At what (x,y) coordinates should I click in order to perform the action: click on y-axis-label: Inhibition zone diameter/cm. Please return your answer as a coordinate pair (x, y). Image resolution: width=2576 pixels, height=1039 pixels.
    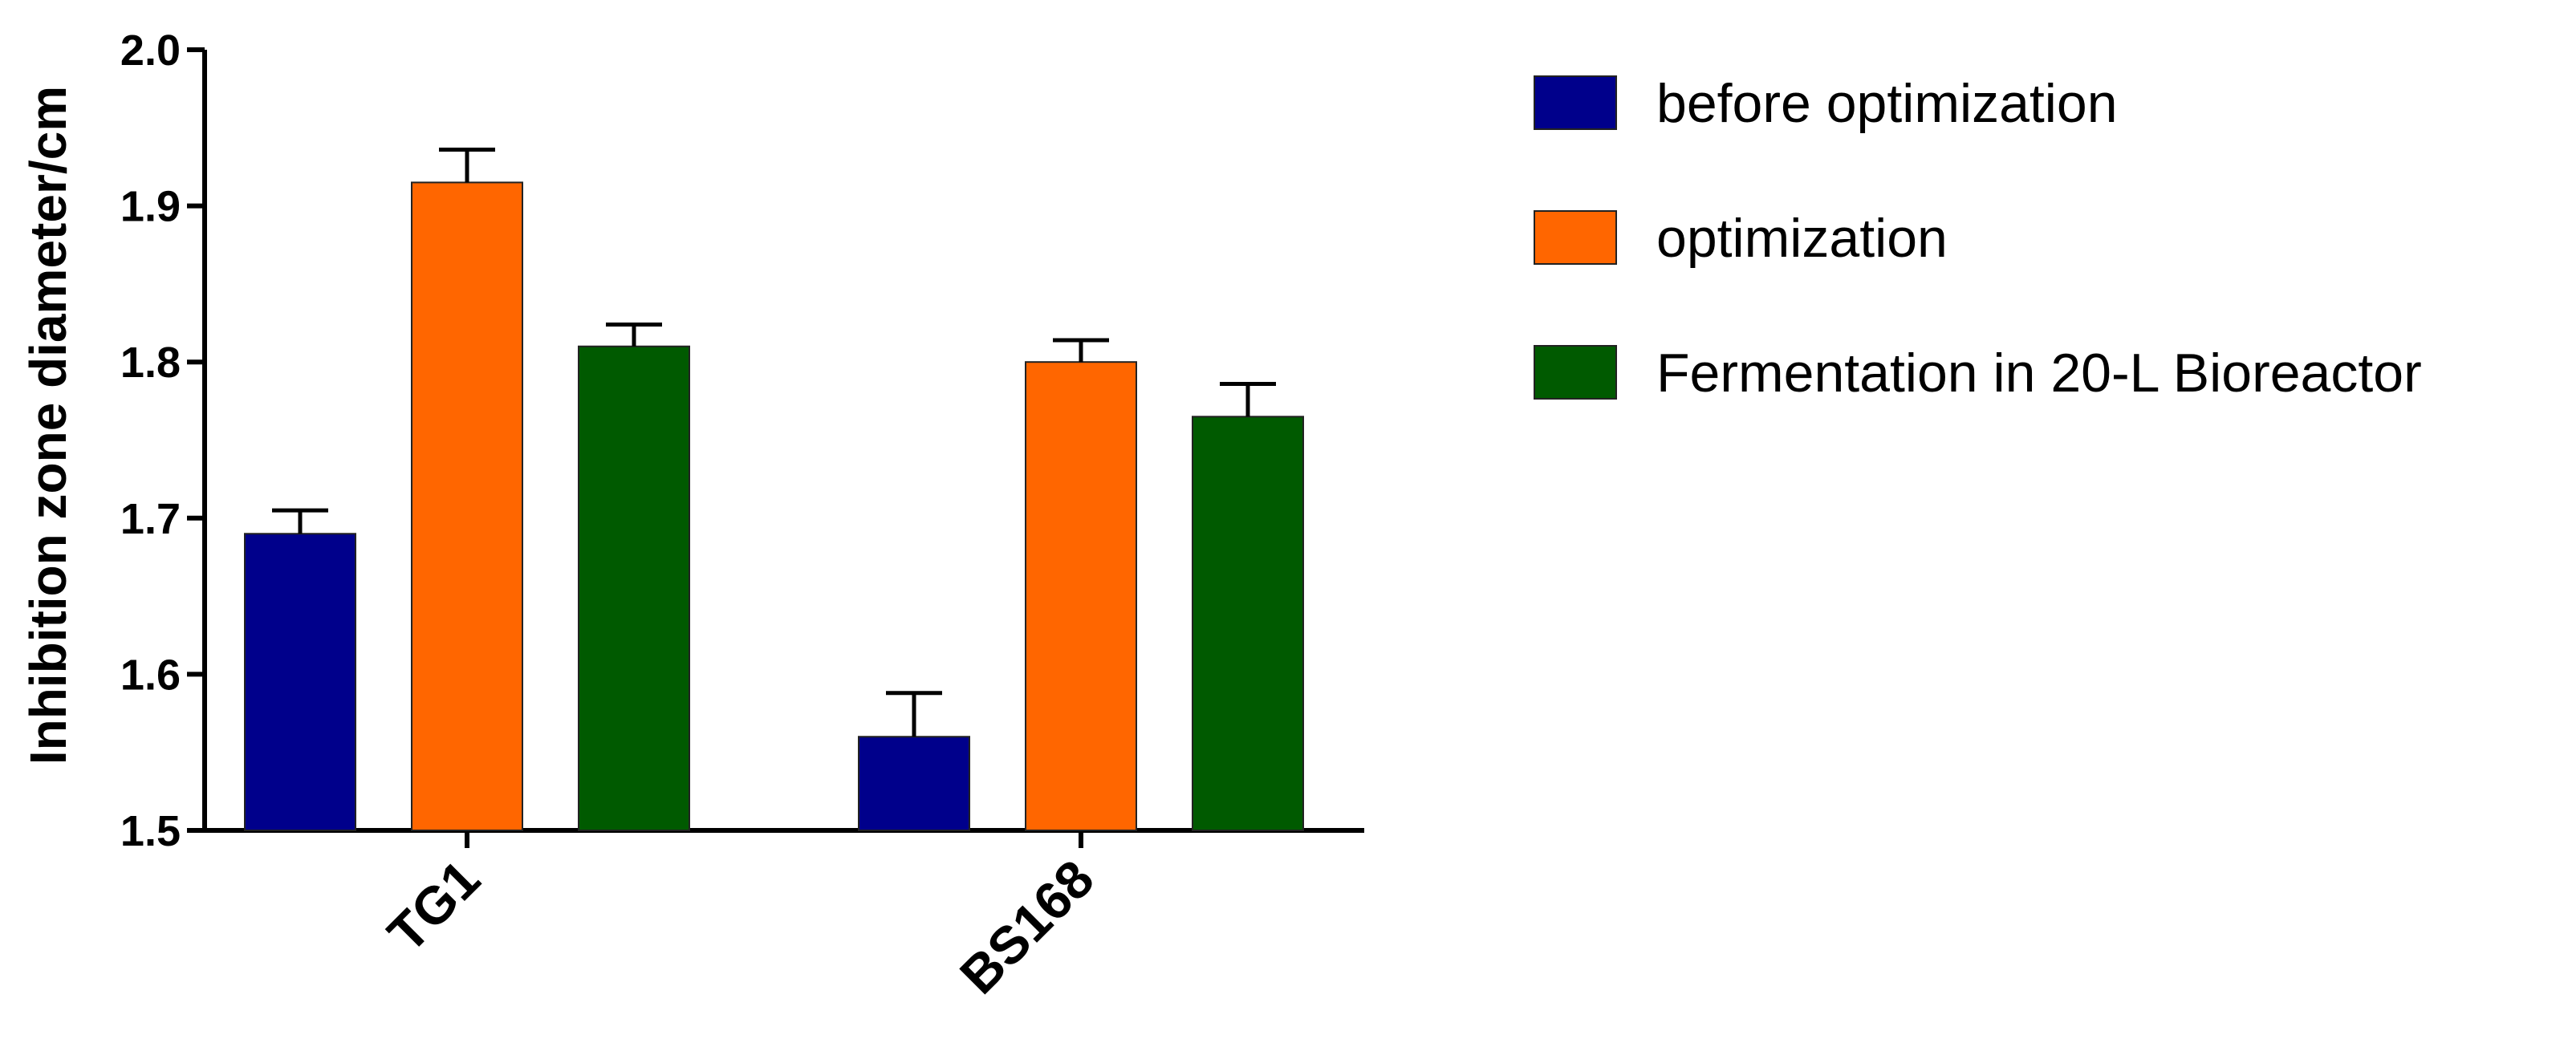
    Looking at the image, I should click on (48, 425).